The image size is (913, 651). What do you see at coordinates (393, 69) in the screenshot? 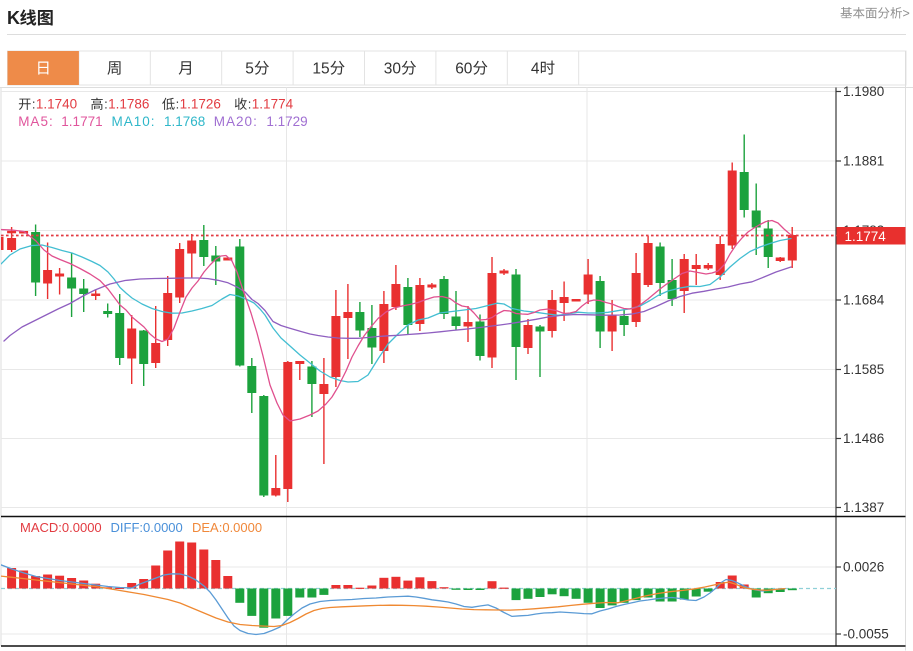
I see `svg-text: 30` at bounding box center [393, 69].